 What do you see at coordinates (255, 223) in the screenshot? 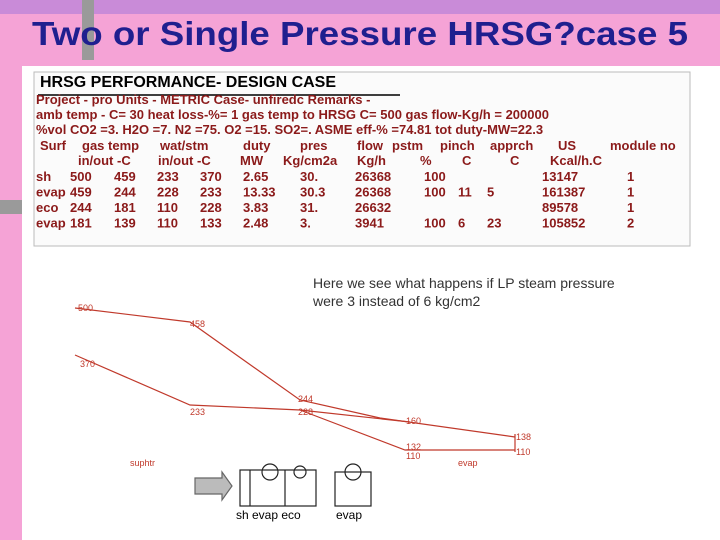
I see `table-cell: 2.48` at bounding box center [255, 223].